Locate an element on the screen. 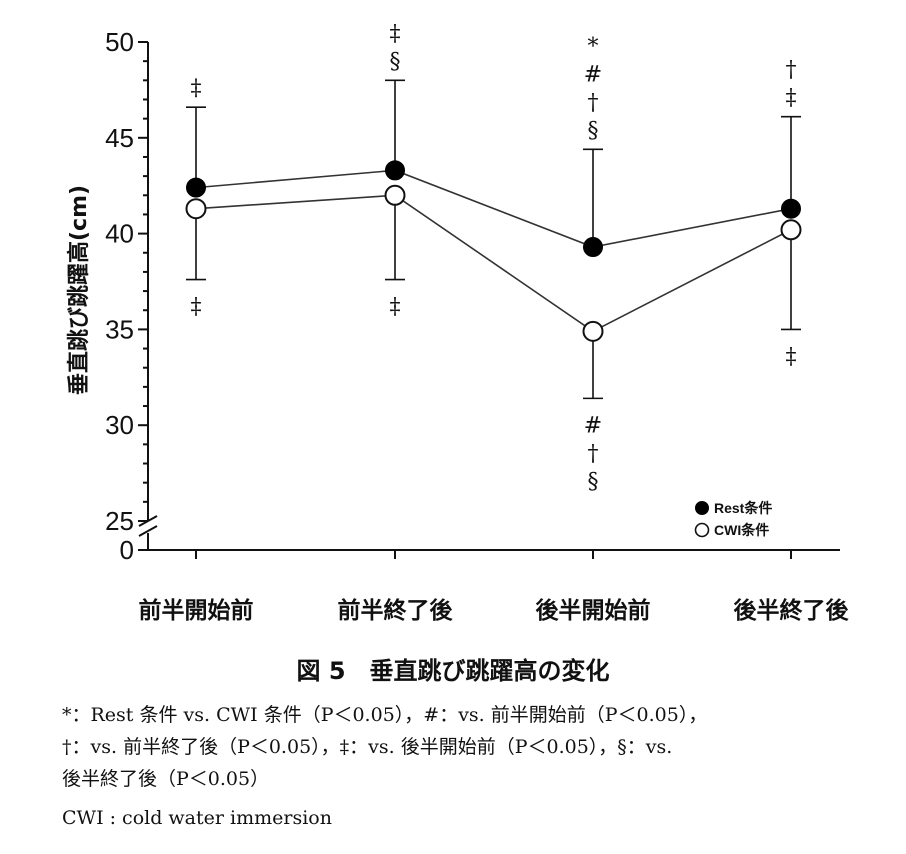 This screenshot has height=854, width=906. y-tick-label: 50 is located at coordinates (119, 42).